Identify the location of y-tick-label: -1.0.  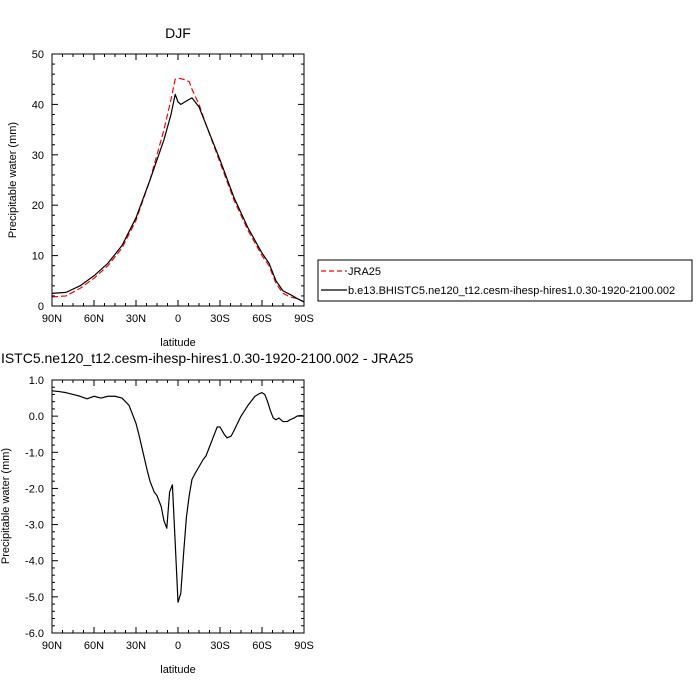
(34, 453).